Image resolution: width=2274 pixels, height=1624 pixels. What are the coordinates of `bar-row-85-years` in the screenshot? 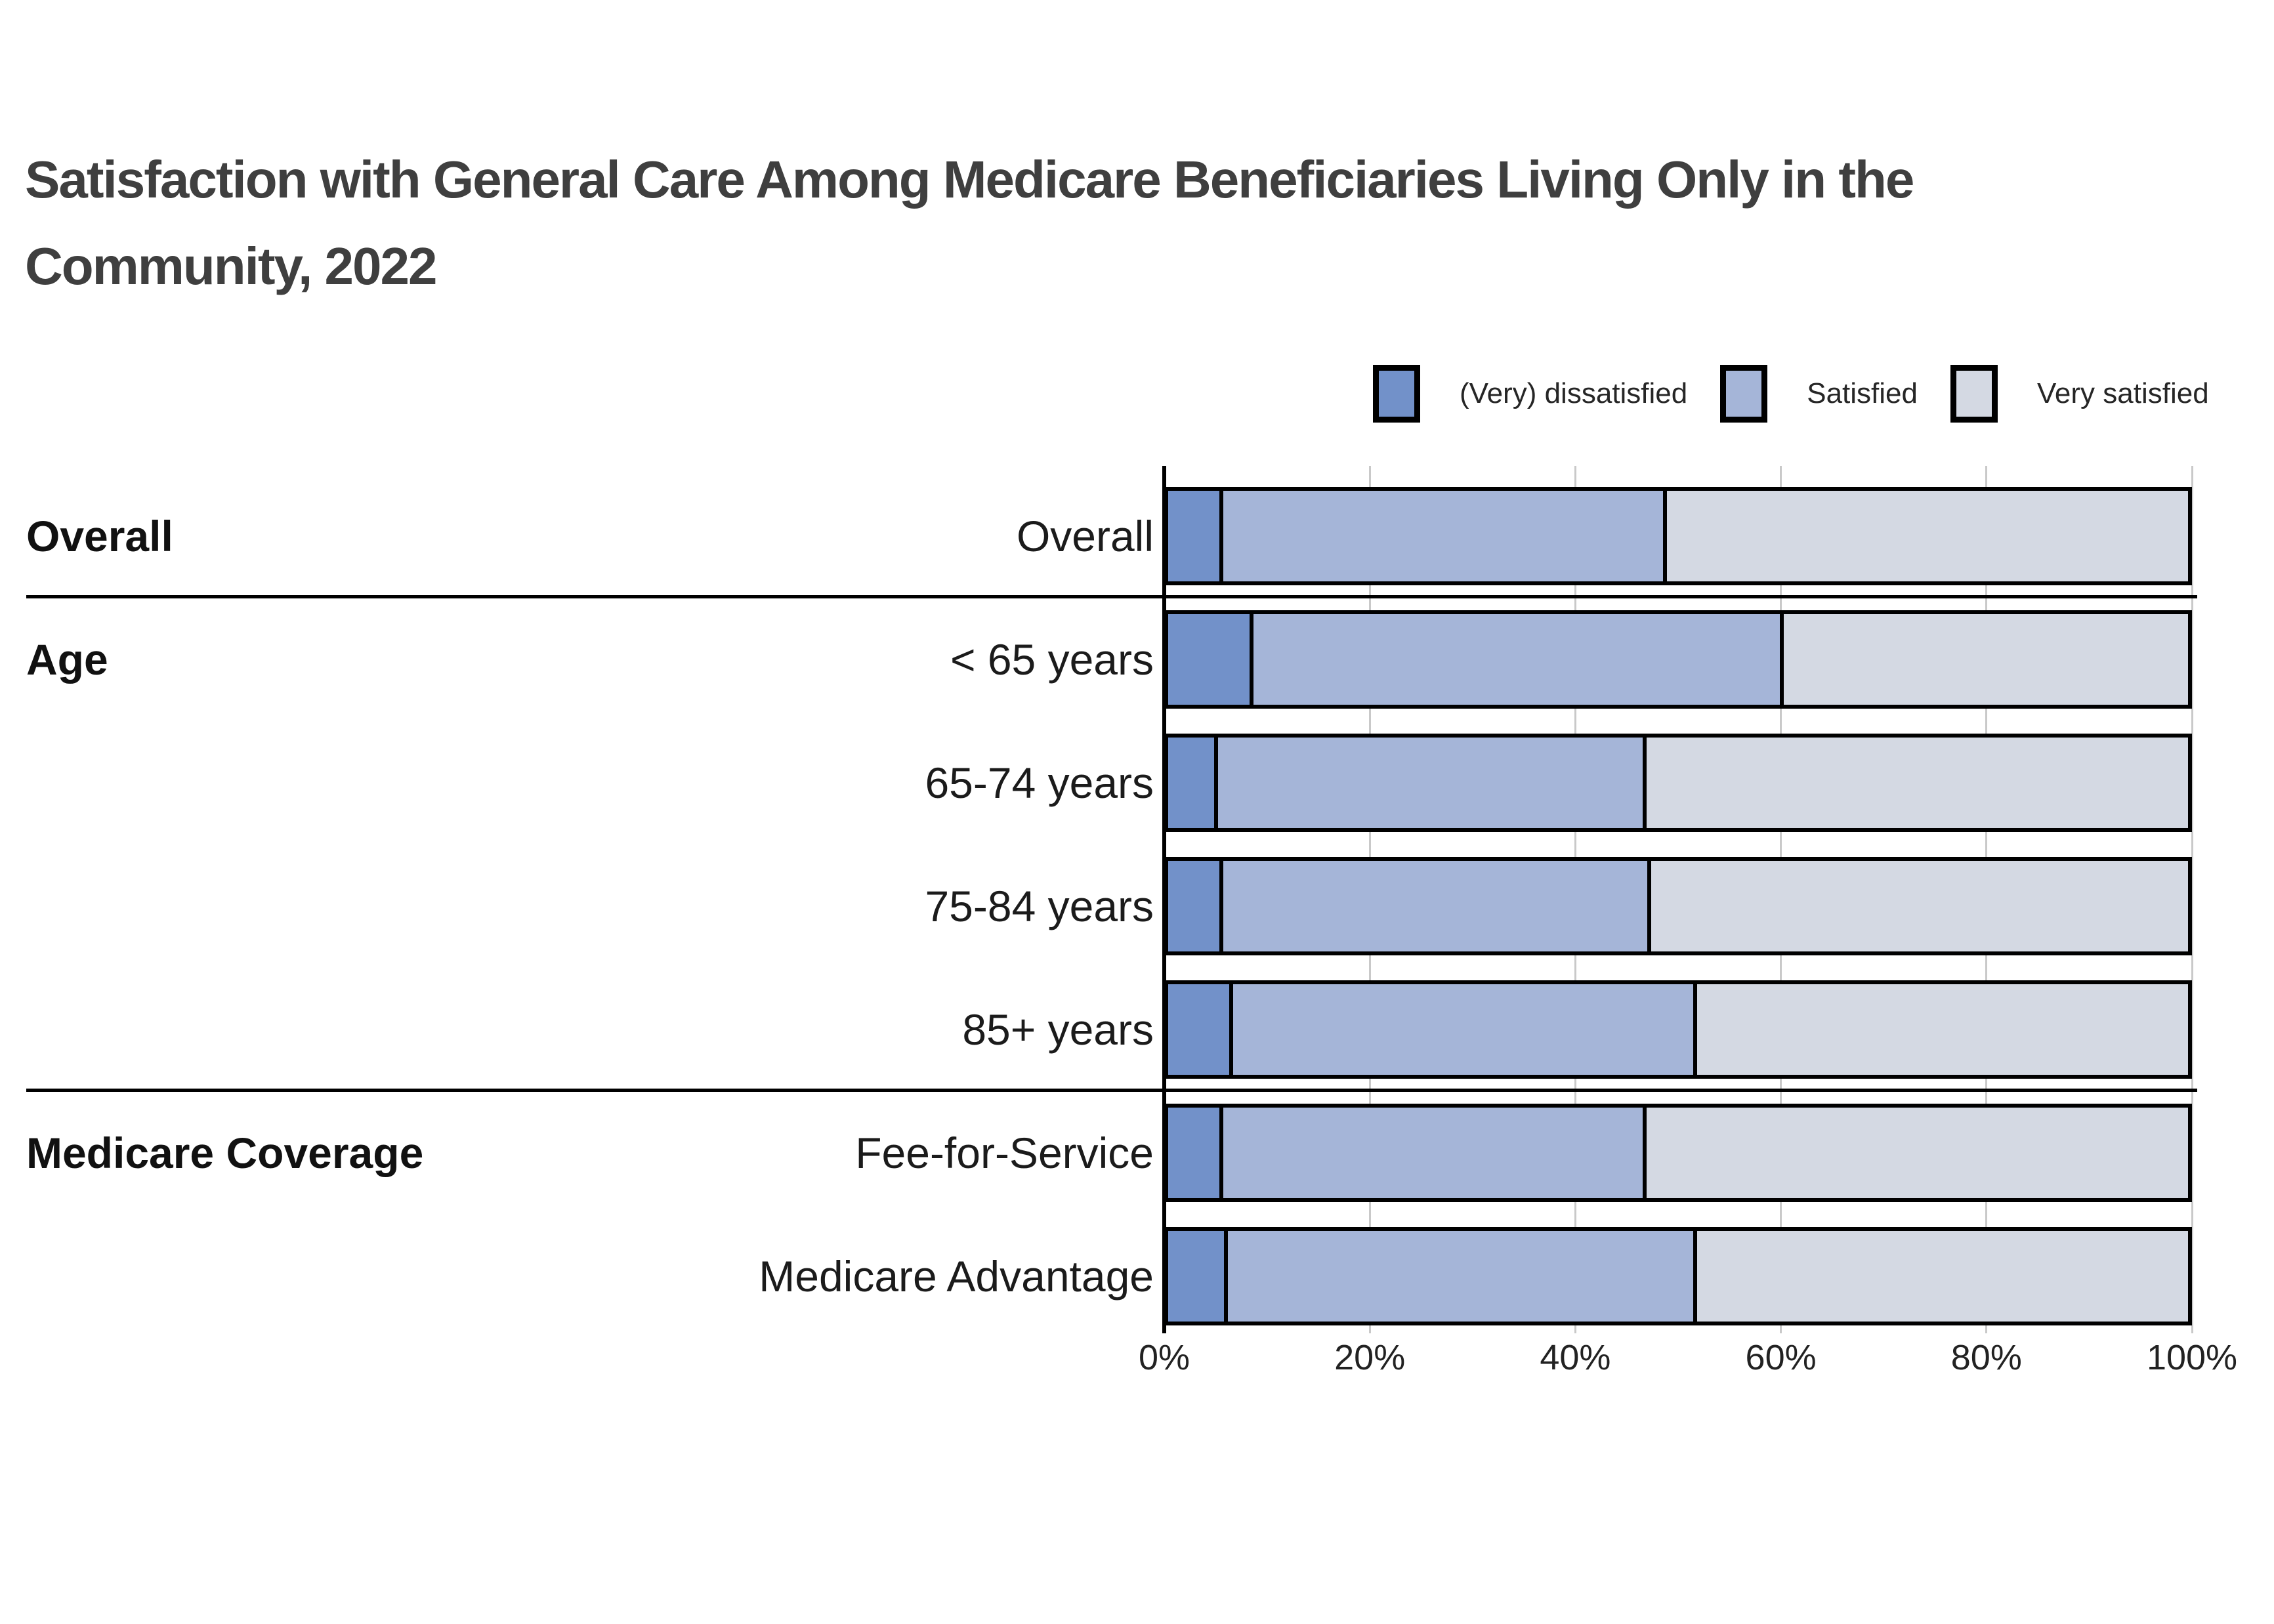 It's located at (1678, 1030).